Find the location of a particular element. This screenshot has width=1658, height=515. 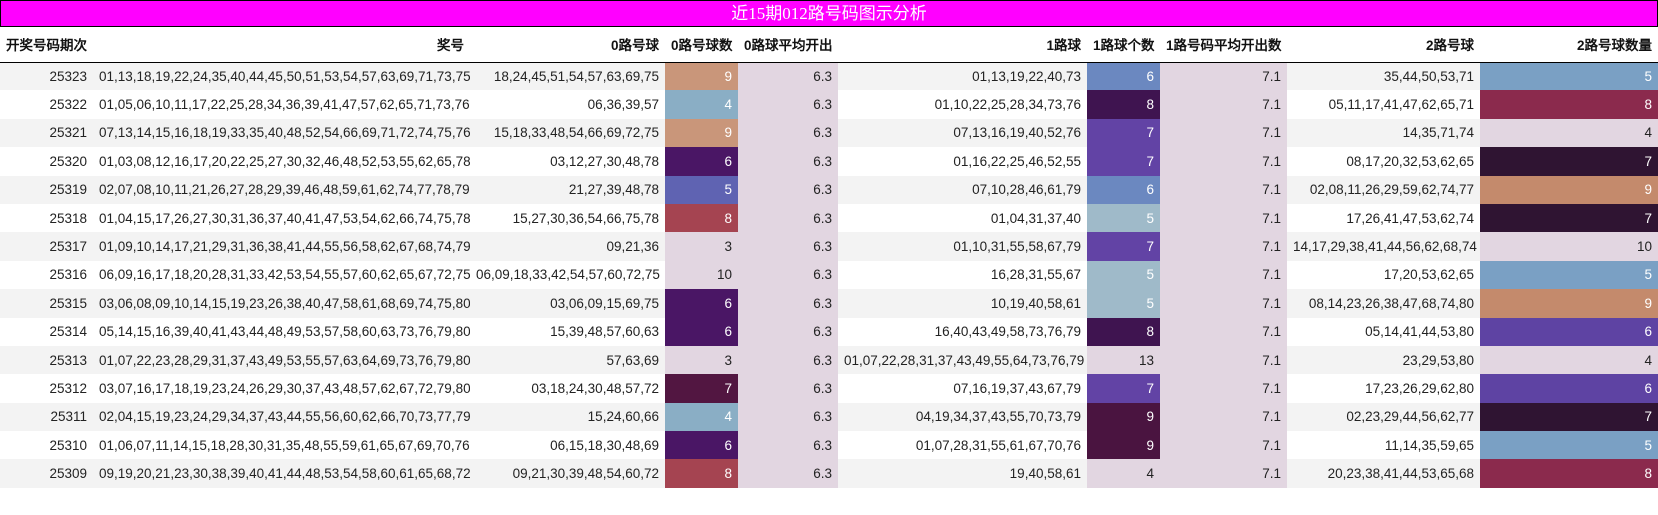

cell-r0-balls: 06,36,39,57 is located at coordinates (567, 104).